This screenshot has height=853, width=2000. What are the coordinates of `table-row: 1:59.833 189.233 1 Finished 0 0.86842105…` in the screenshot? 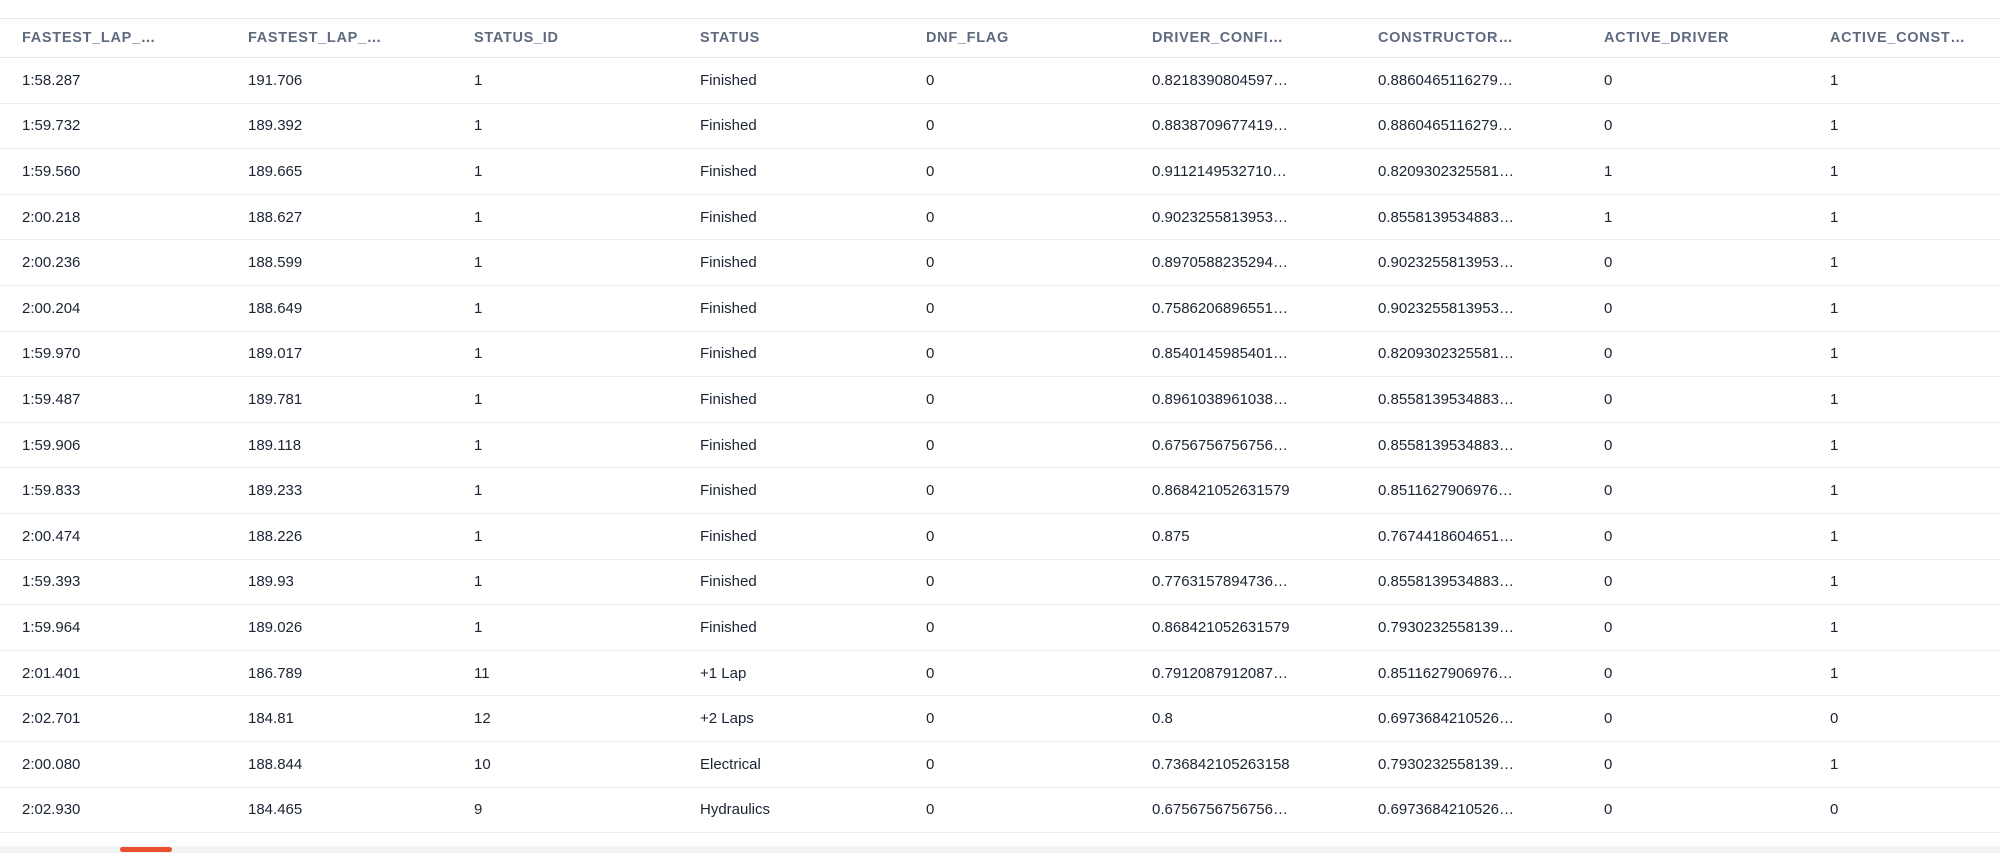 It's located at (1000, 491).